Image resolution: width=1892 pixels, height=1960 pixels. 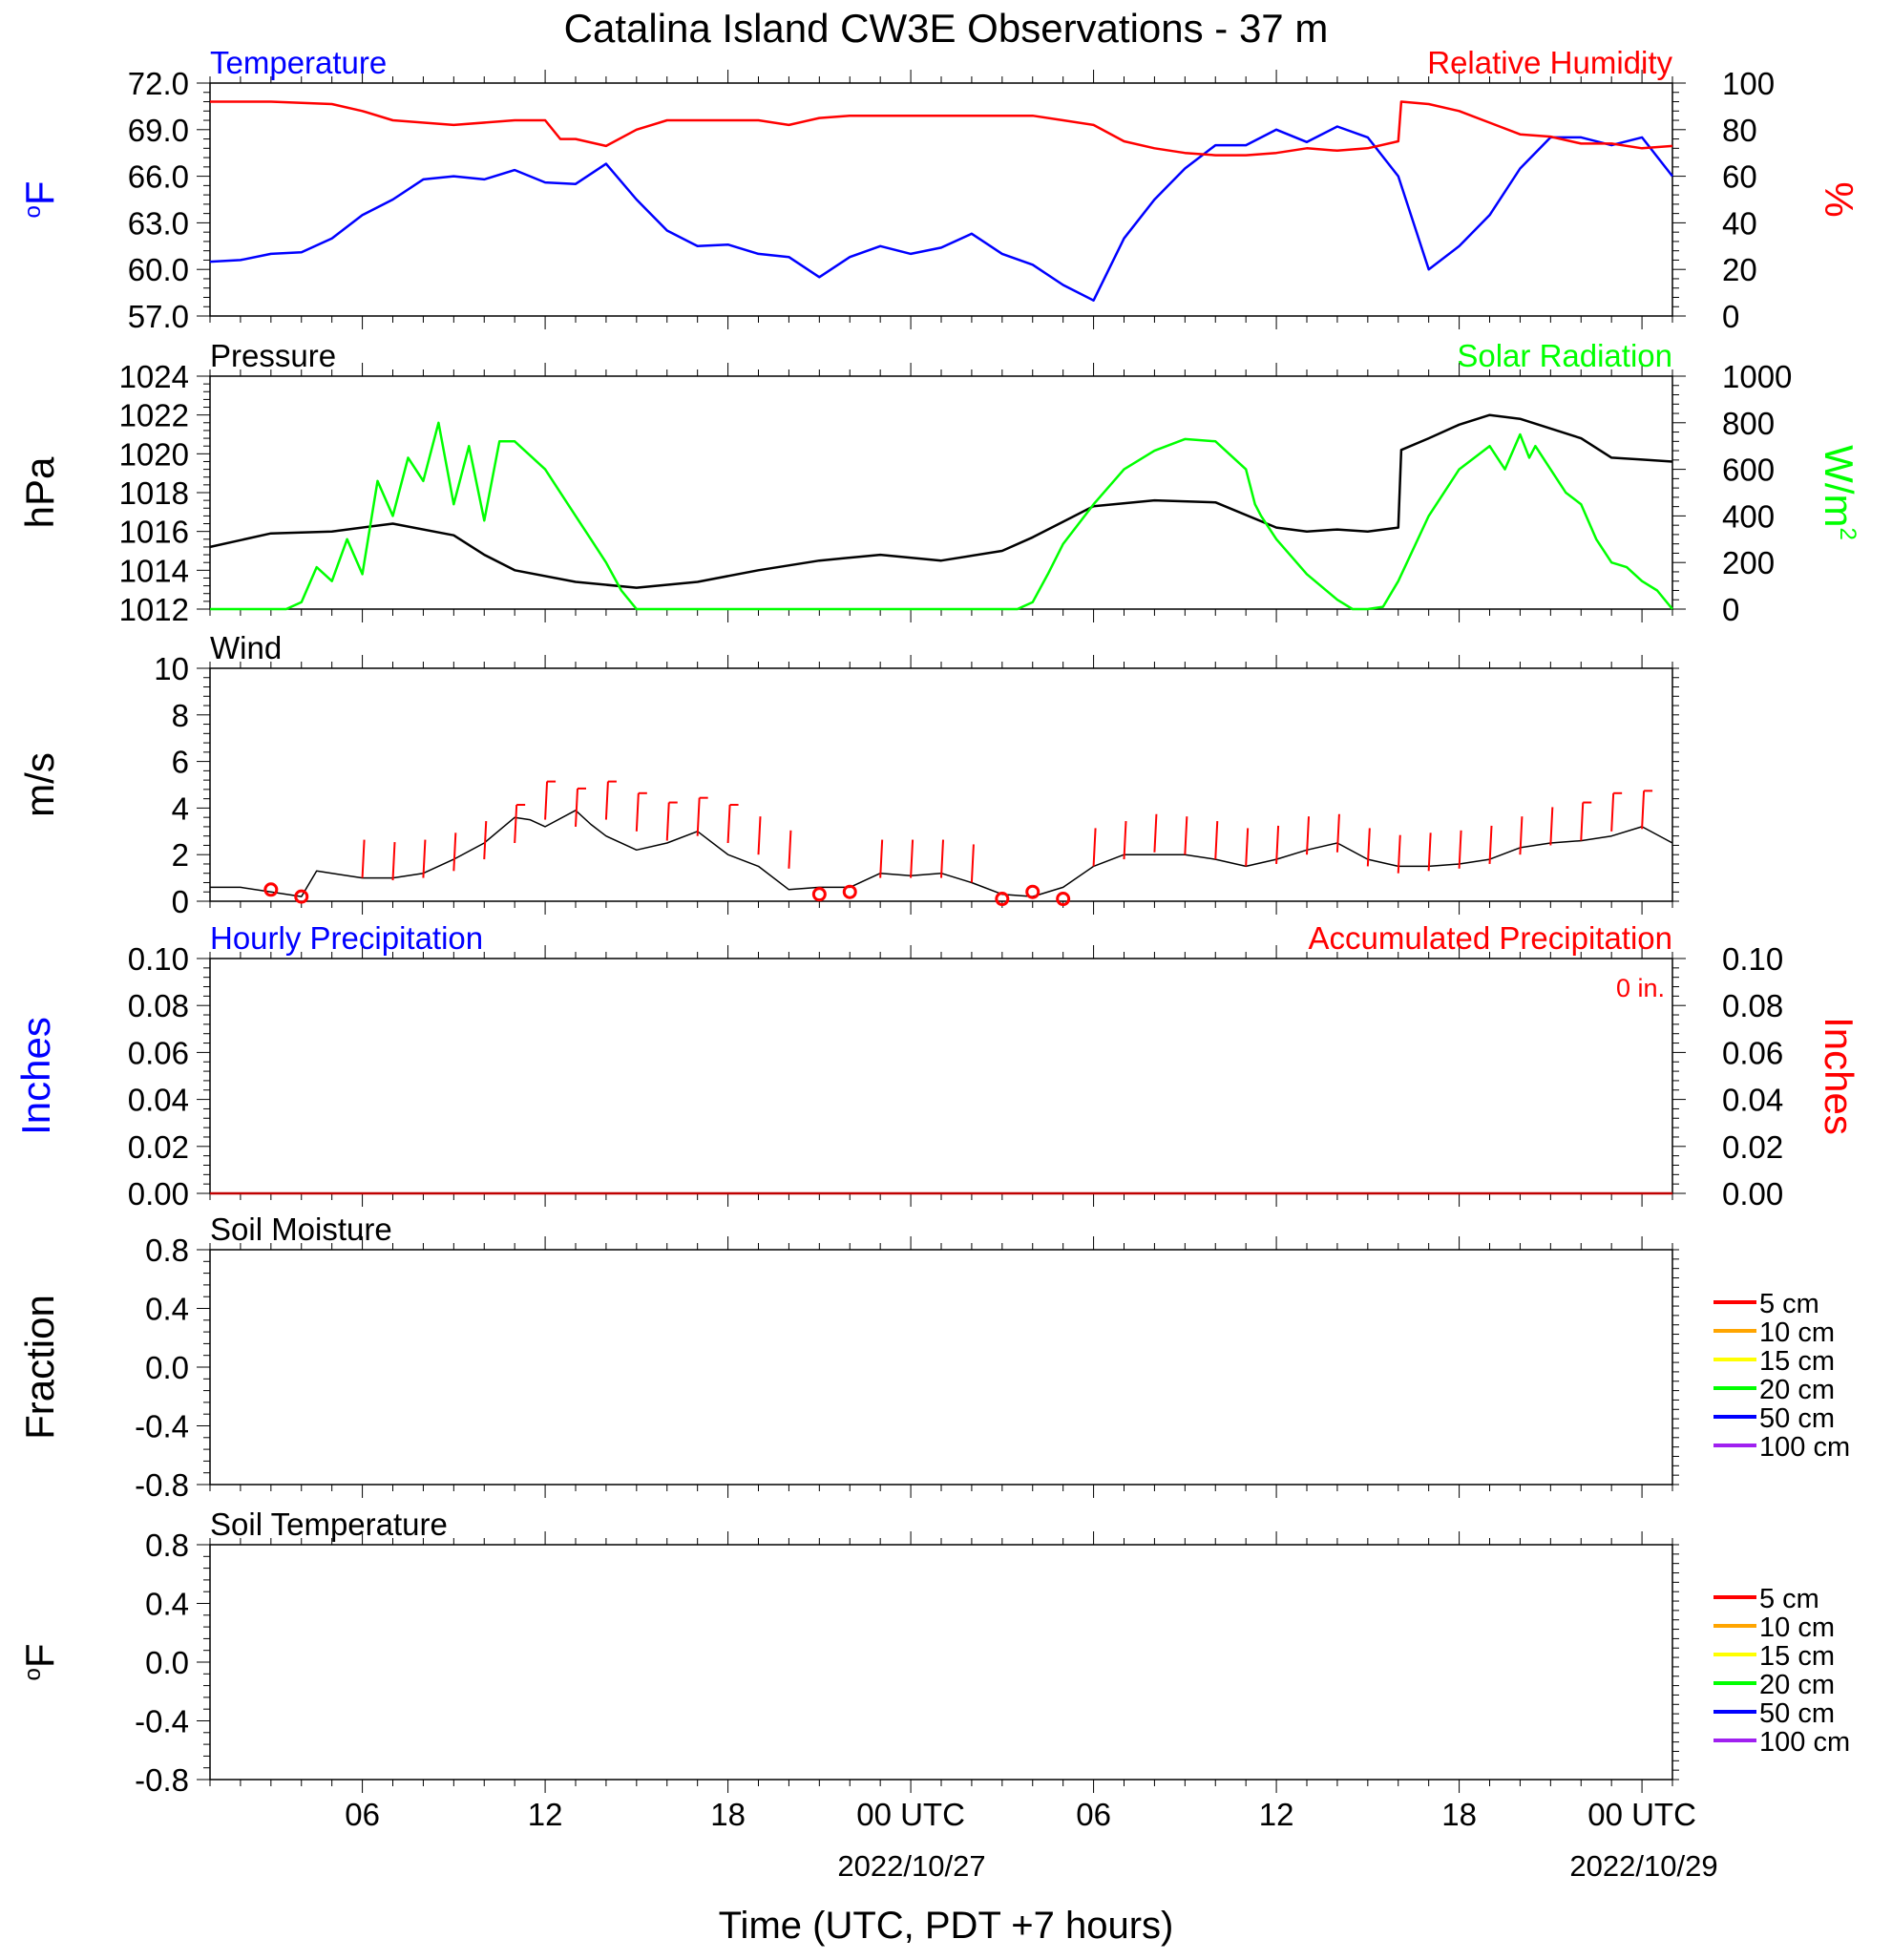 I want to click on y-tick-label-left: 0.08, so click(x=158, y=1005).